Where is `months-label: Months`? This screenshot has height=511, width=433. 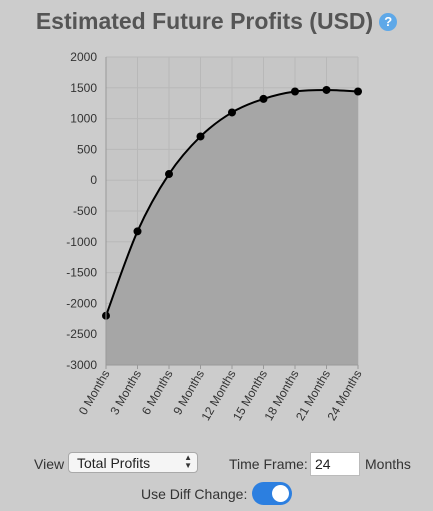
months-label: Months is located at coordinates (388, 464).